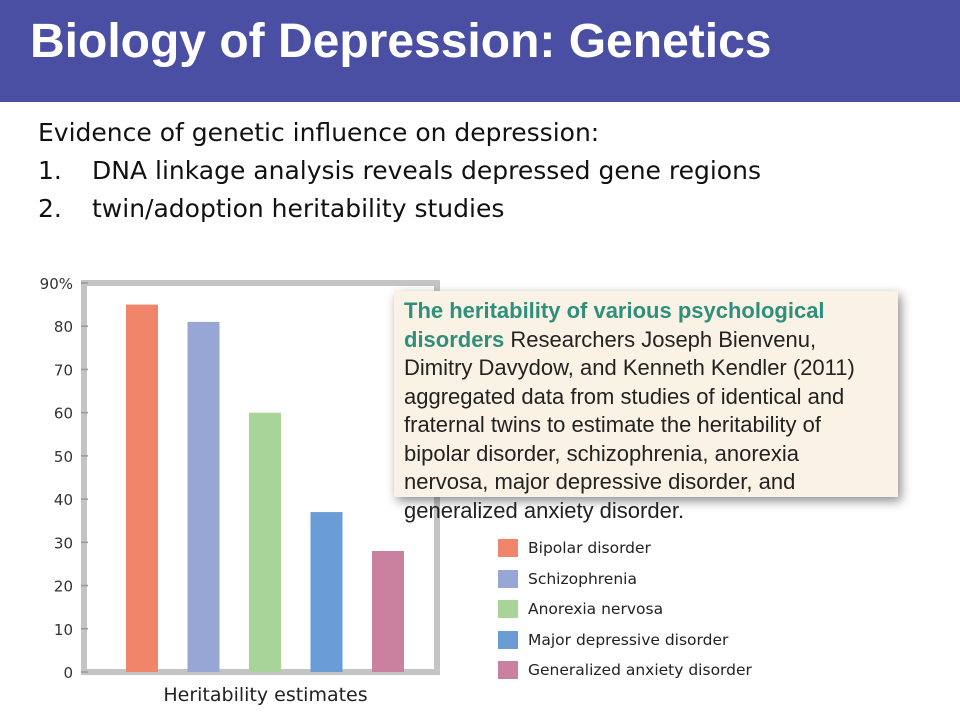 This screenshot has width=960, height=720. What do you see at coordinates (628, 639) in the screenshot?
I see `legend-label: Major depressive disorder` at bounding box center [628, 639].